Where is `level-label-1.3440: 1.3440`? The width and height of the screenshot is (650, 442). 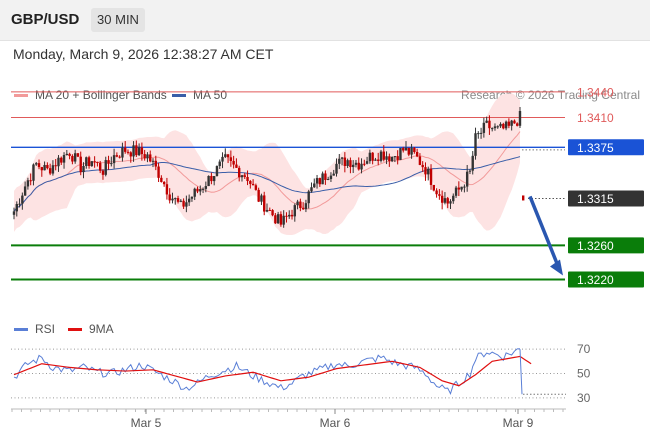
level-label-1.3440: 1.3440 is located at coordinates (595, 92).